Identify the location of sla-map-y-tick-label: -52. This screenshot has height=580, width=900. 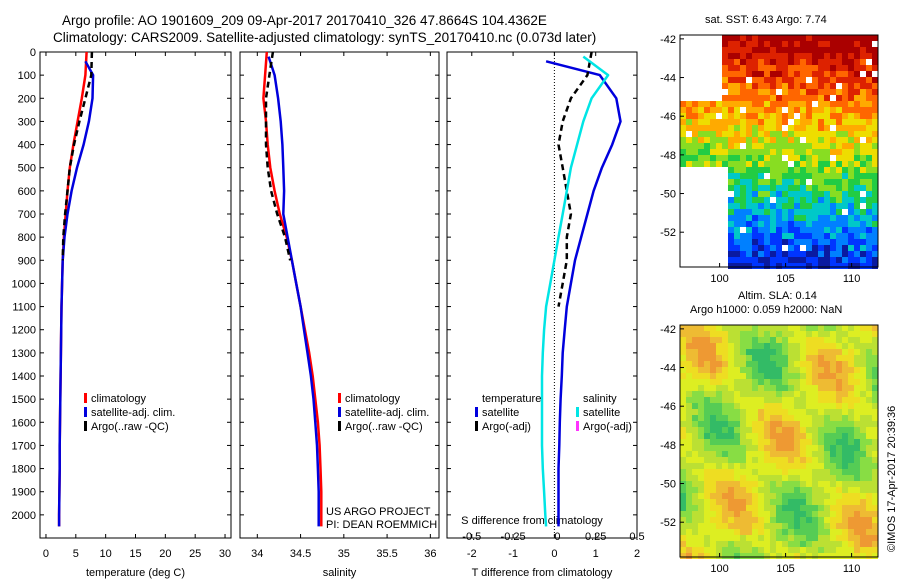
(668, 523).